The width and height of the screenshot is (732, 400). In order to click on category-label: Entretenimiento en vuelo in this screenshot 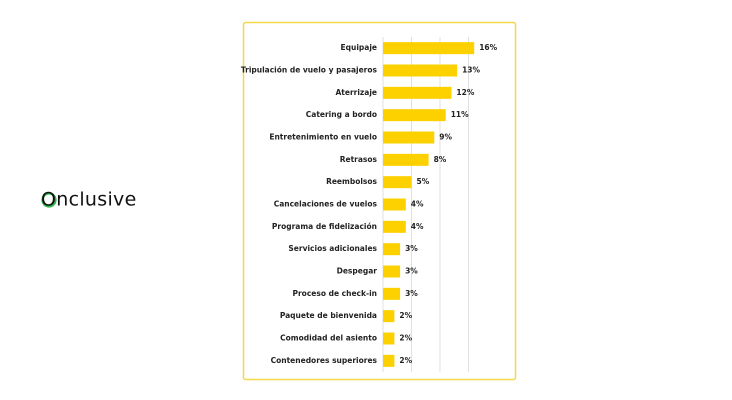, I will do `click(323, 137)`.